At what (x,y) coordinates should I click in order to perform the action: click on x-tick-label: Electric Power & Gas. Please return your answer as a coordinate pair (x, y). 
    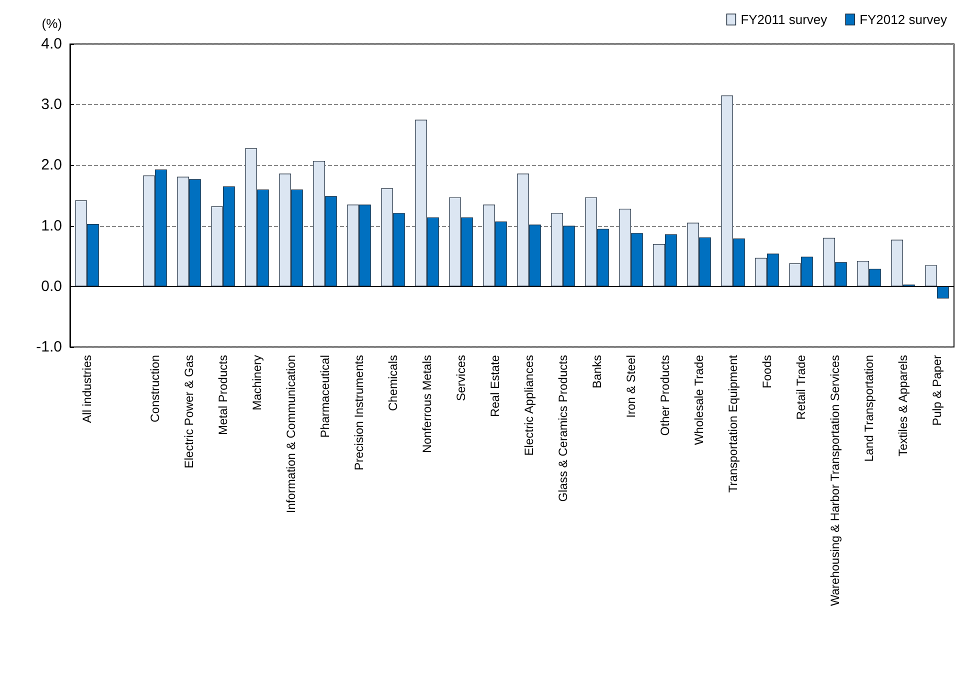
    Looking at the image, I should click on (189, 411).